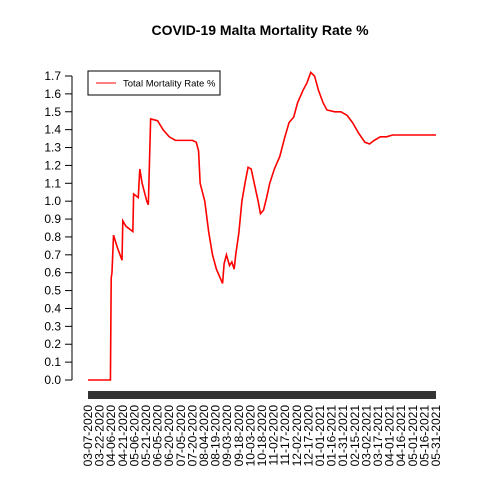 The image size is (480, 480). I want to click on x-tick-label: 09-18-2020, so click(239, 436).